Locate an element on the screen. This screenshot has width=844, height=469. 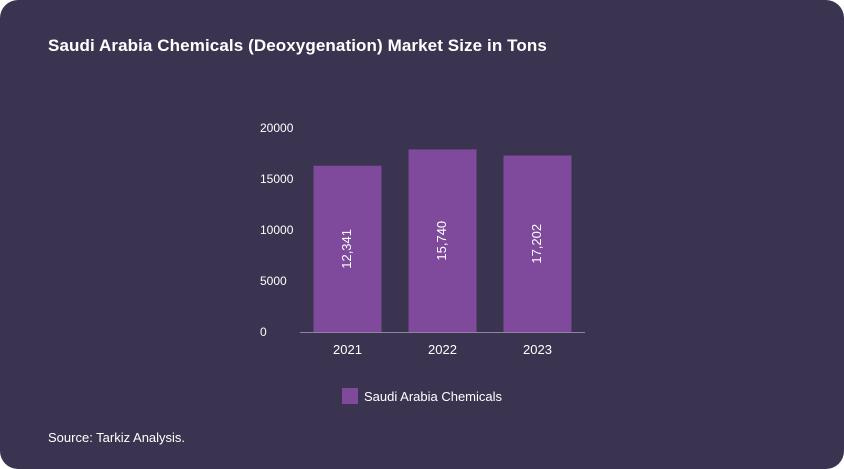
y-axis-ticks: 0 5000 10000 15000 20000 is located at coordinates (277, 230).